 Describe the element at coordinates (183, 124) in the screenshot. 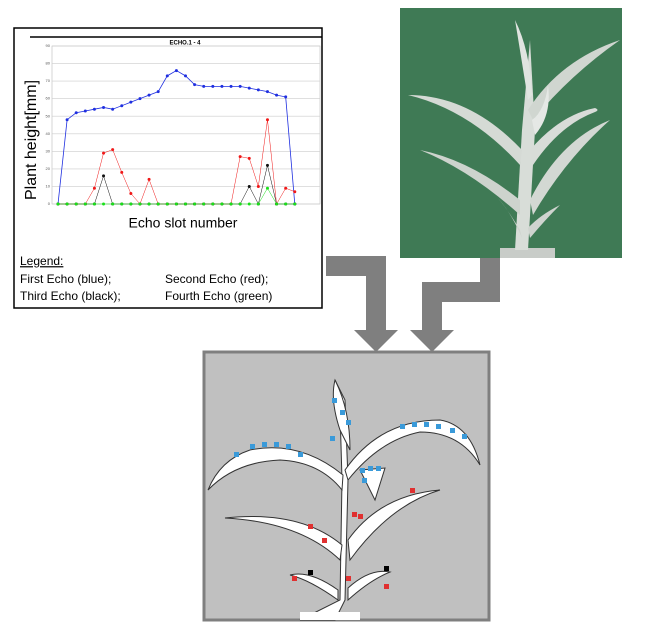

I see `plot: 0 10 20 30 40 50 60 70 80 90` at that location.